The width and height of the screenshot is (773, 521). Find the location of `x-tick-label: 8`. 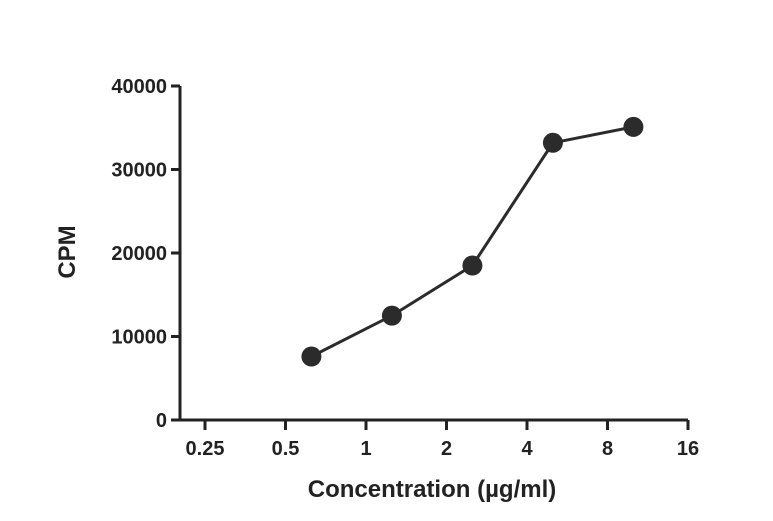

x-tick-label: 8 is located at coordinates (607, 449).